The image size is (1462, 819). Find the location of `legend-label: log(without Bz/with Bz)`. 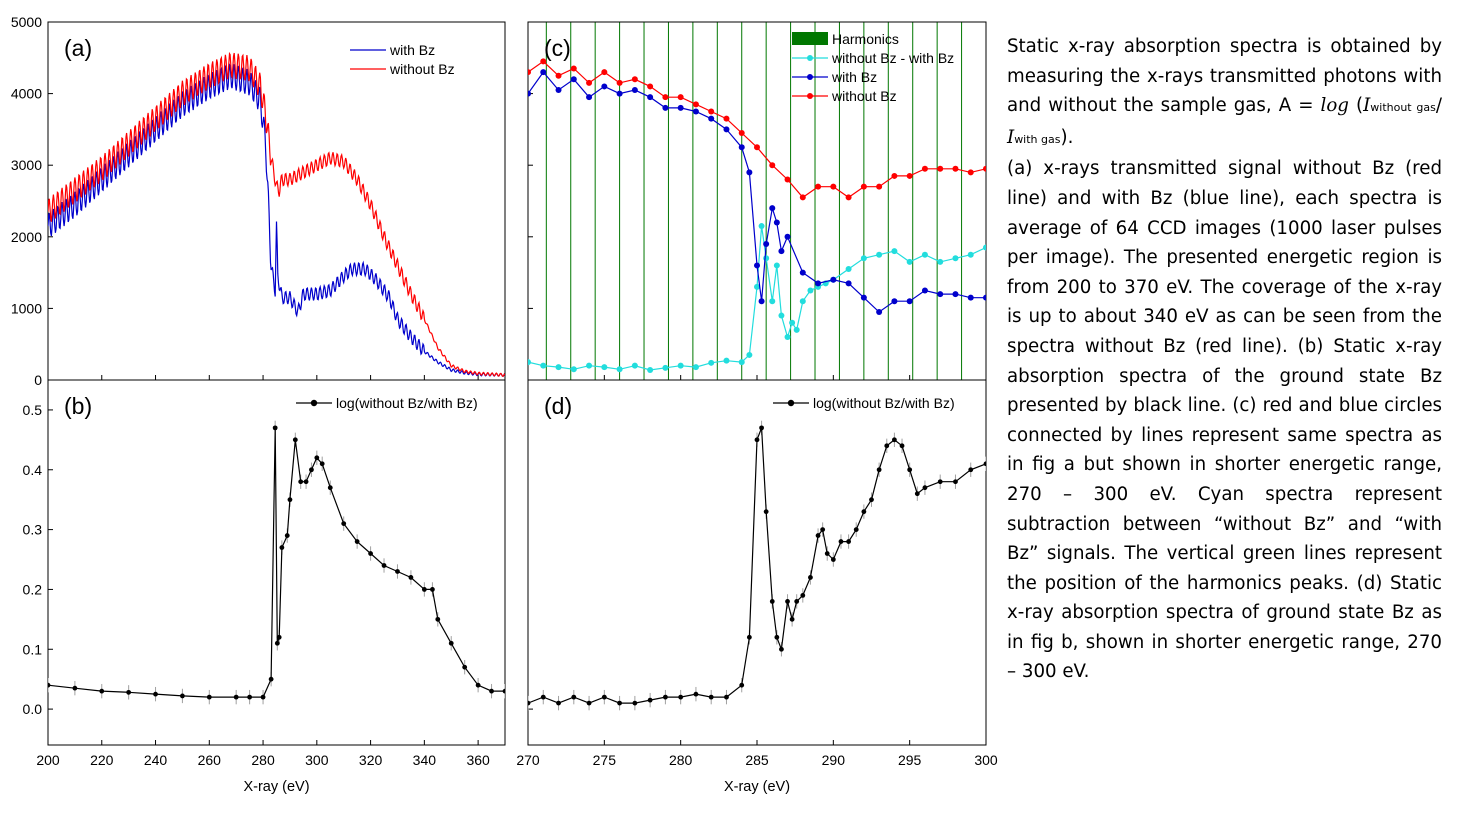

legend-label: log(without Bz/with Bz) is located at coordinates (884, 403).